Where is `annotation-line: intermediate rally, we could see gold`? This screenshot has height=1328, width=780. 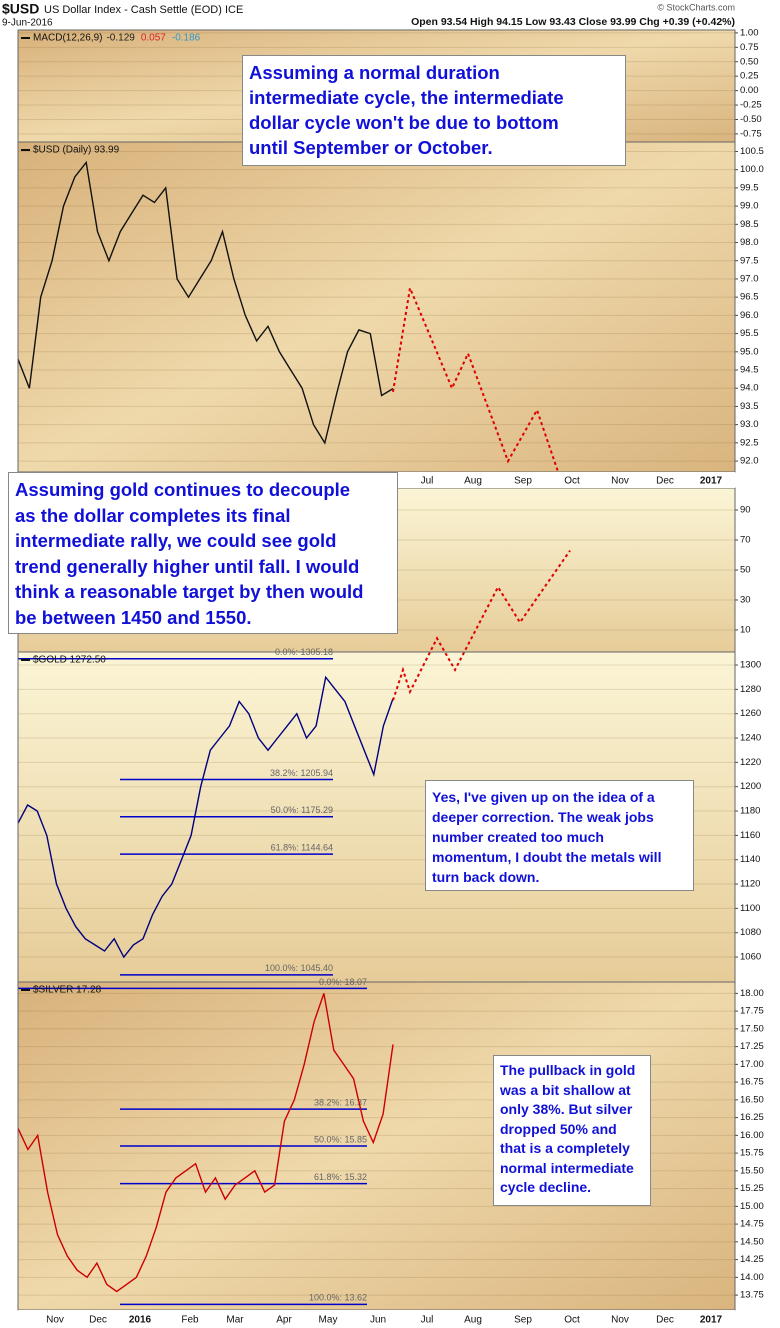 annotation-line: intermediate rally, we could see gold is located at coordinates (176, 540).